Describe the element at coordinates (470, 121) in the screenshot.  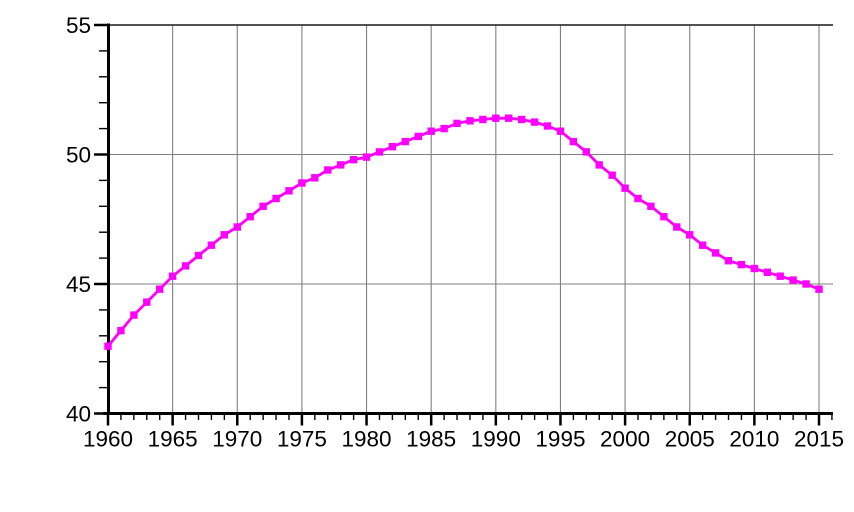
I see `data-point-1988` at that location.